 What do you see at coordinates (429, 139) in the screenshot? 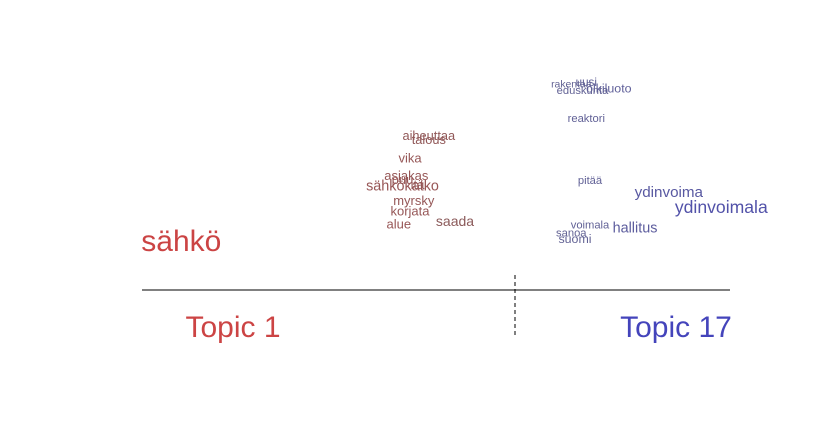
I see `word-label-2: talous` at bounding box center [429, 139].